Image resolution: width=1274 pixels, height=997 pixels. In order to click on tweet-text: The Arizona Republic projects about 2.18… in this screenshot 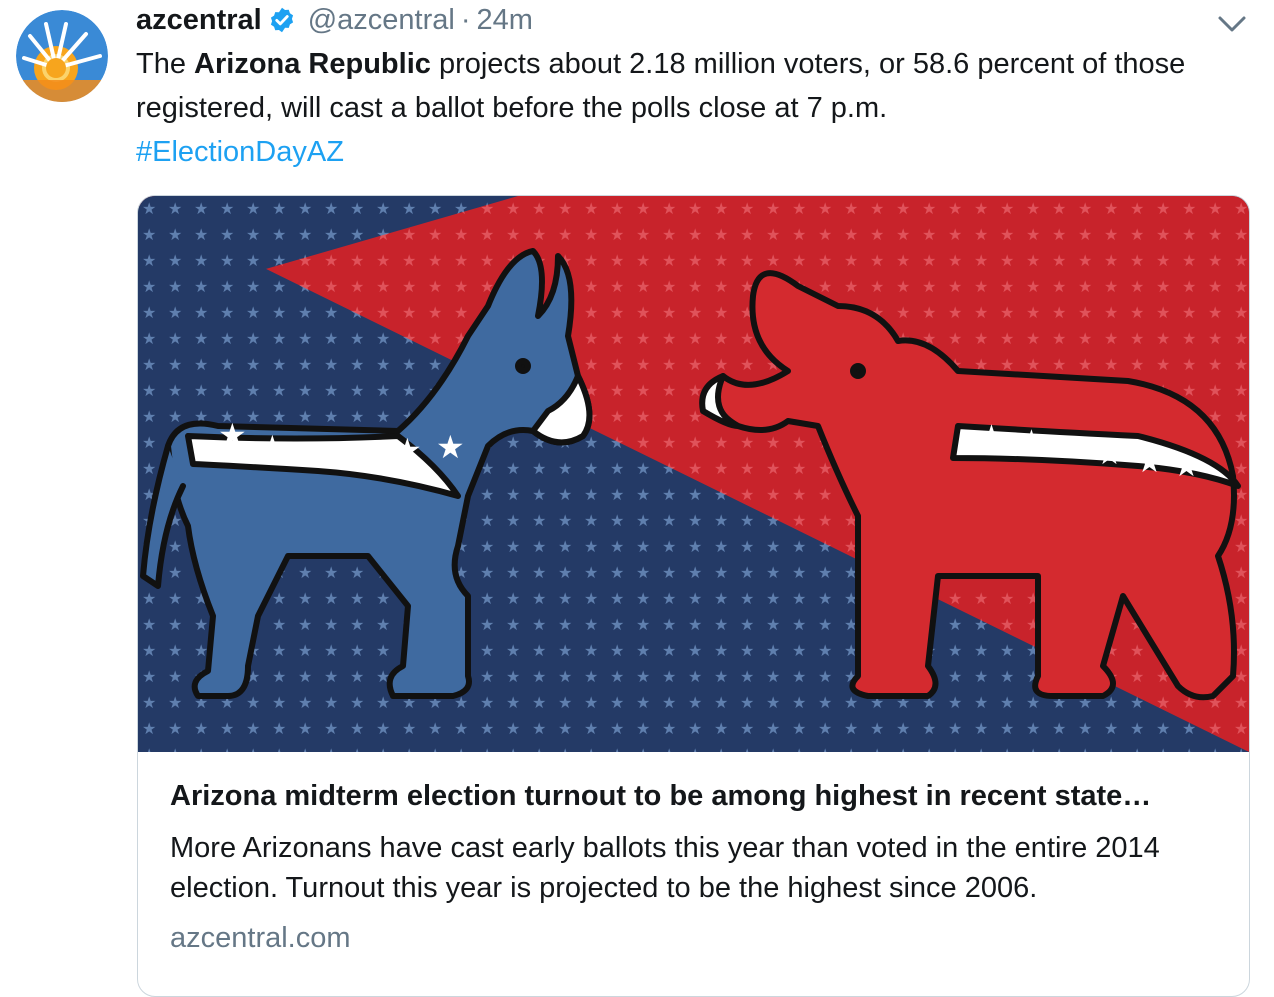, I will do `click(691, 108)`.